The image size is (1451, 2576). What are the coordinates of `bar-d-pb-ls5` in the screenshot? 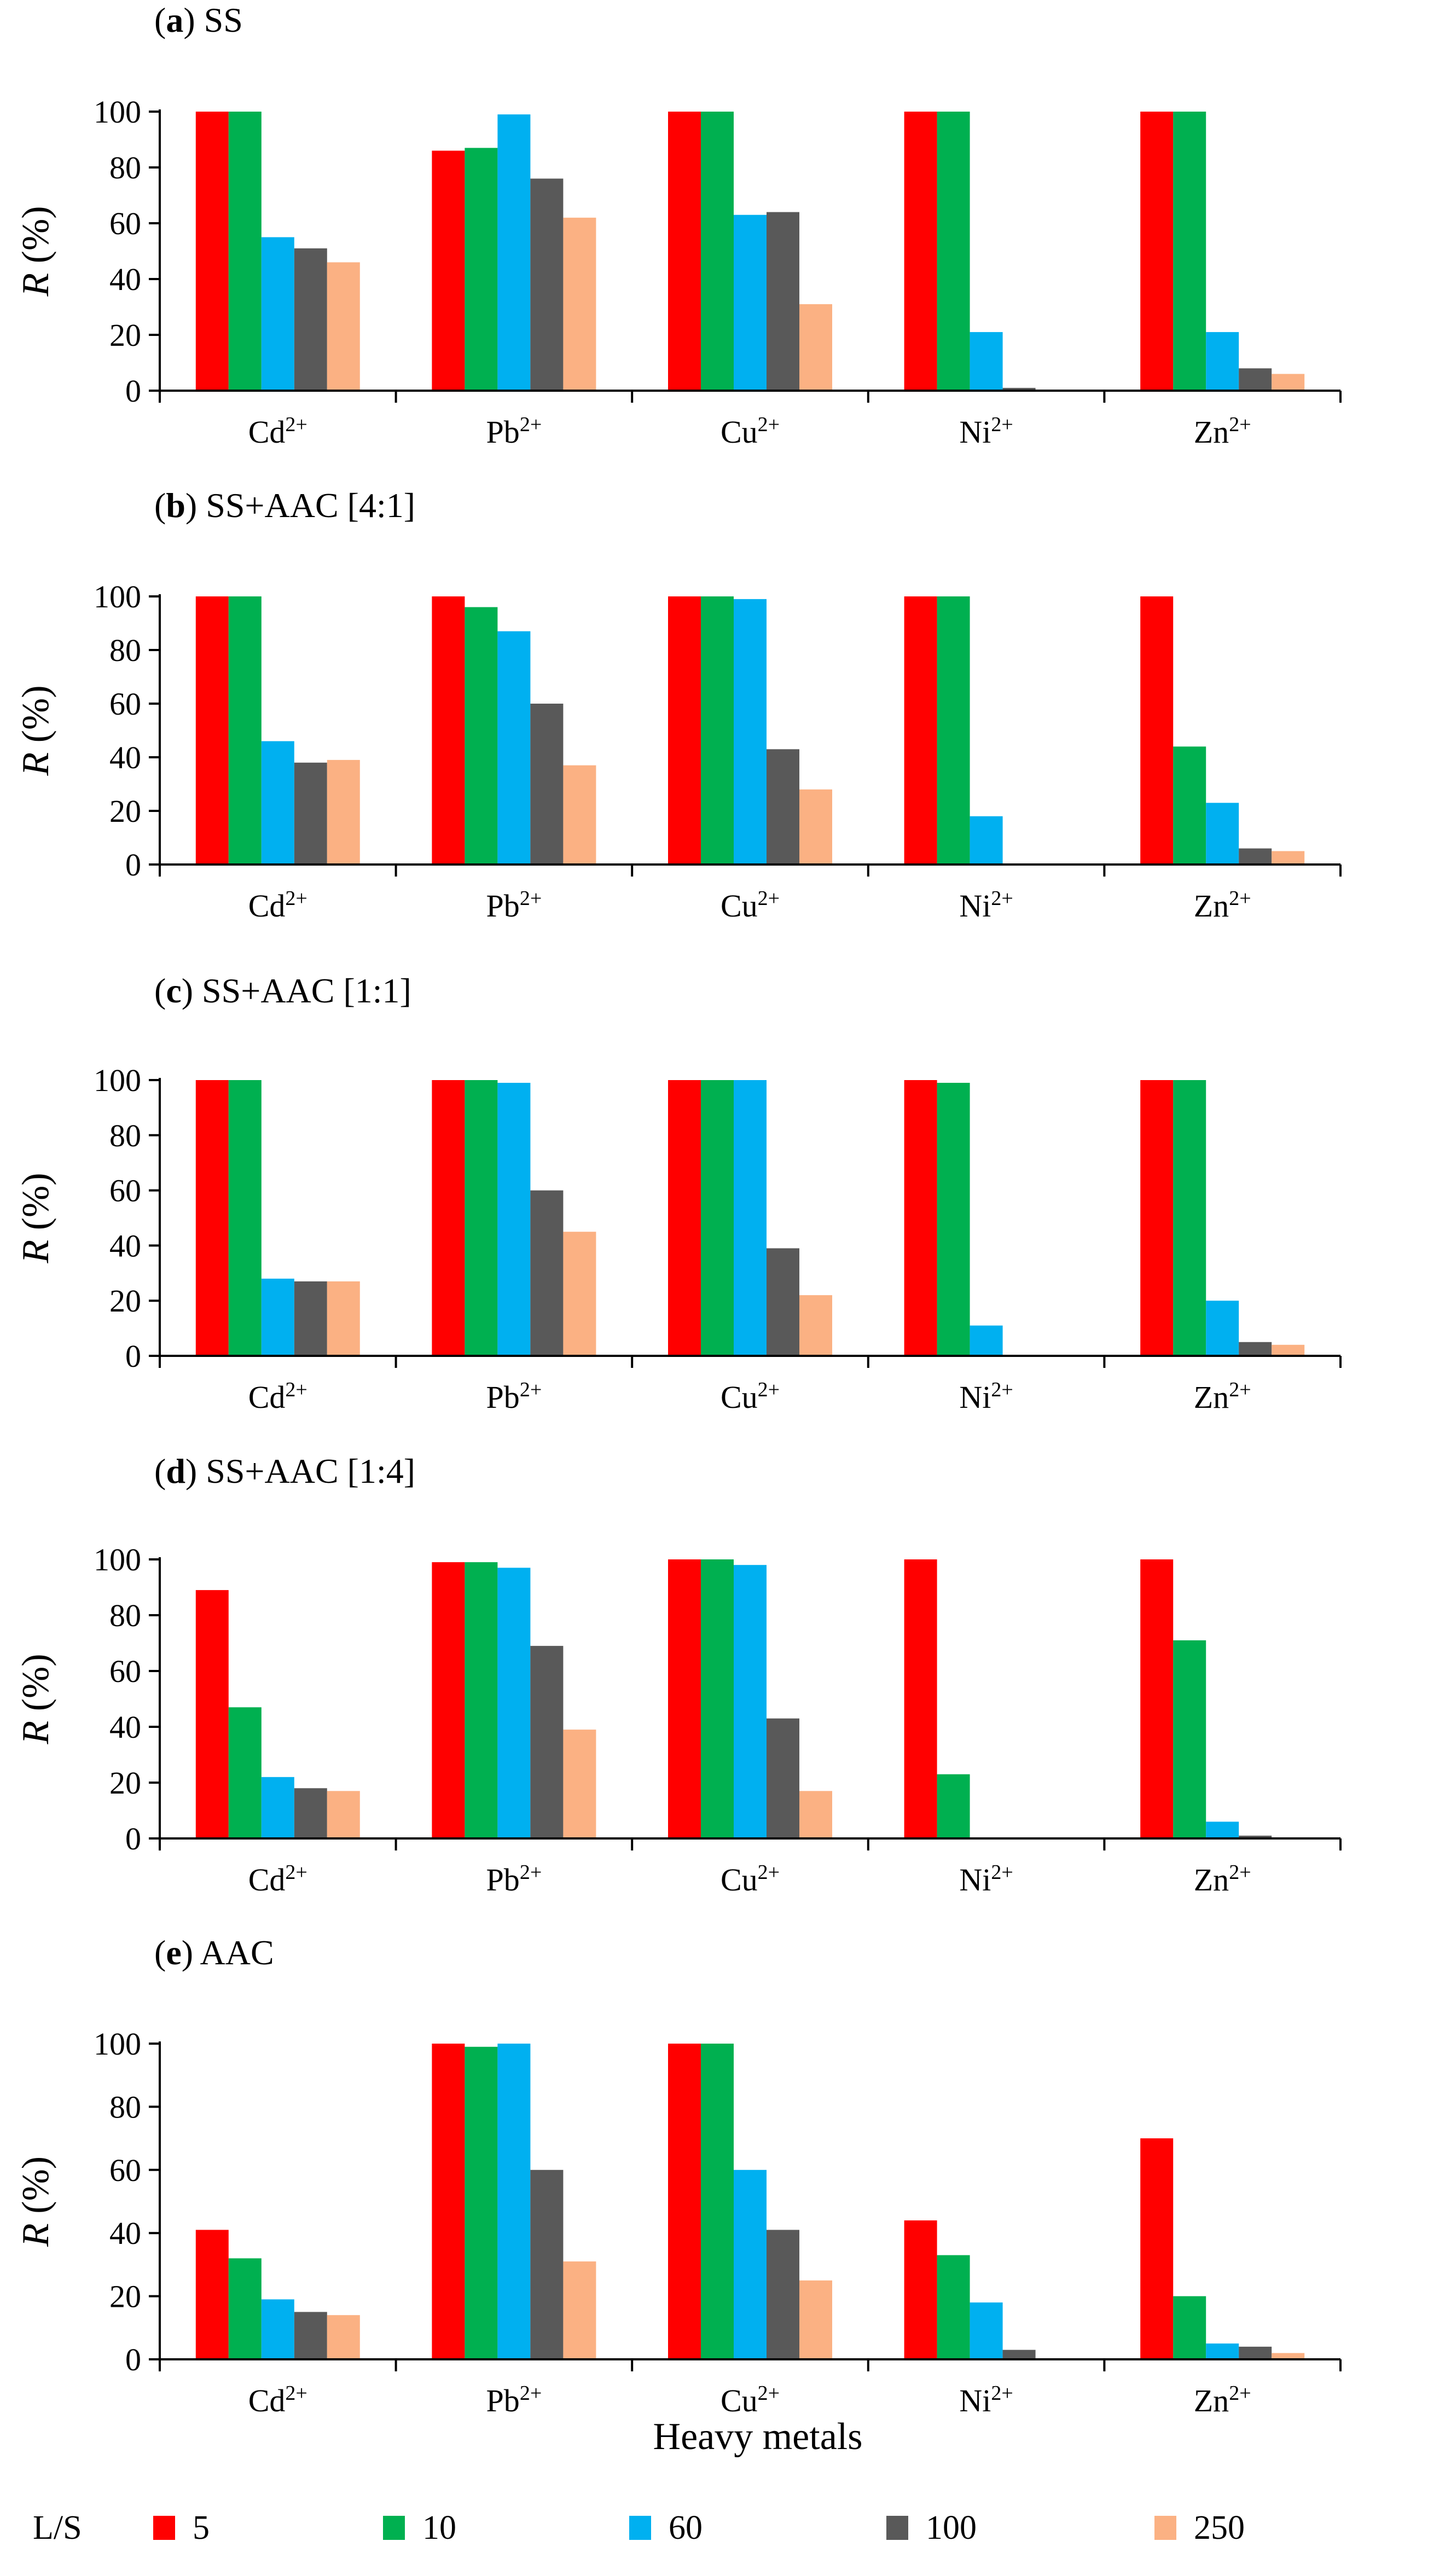 It's located at (449, 1700).